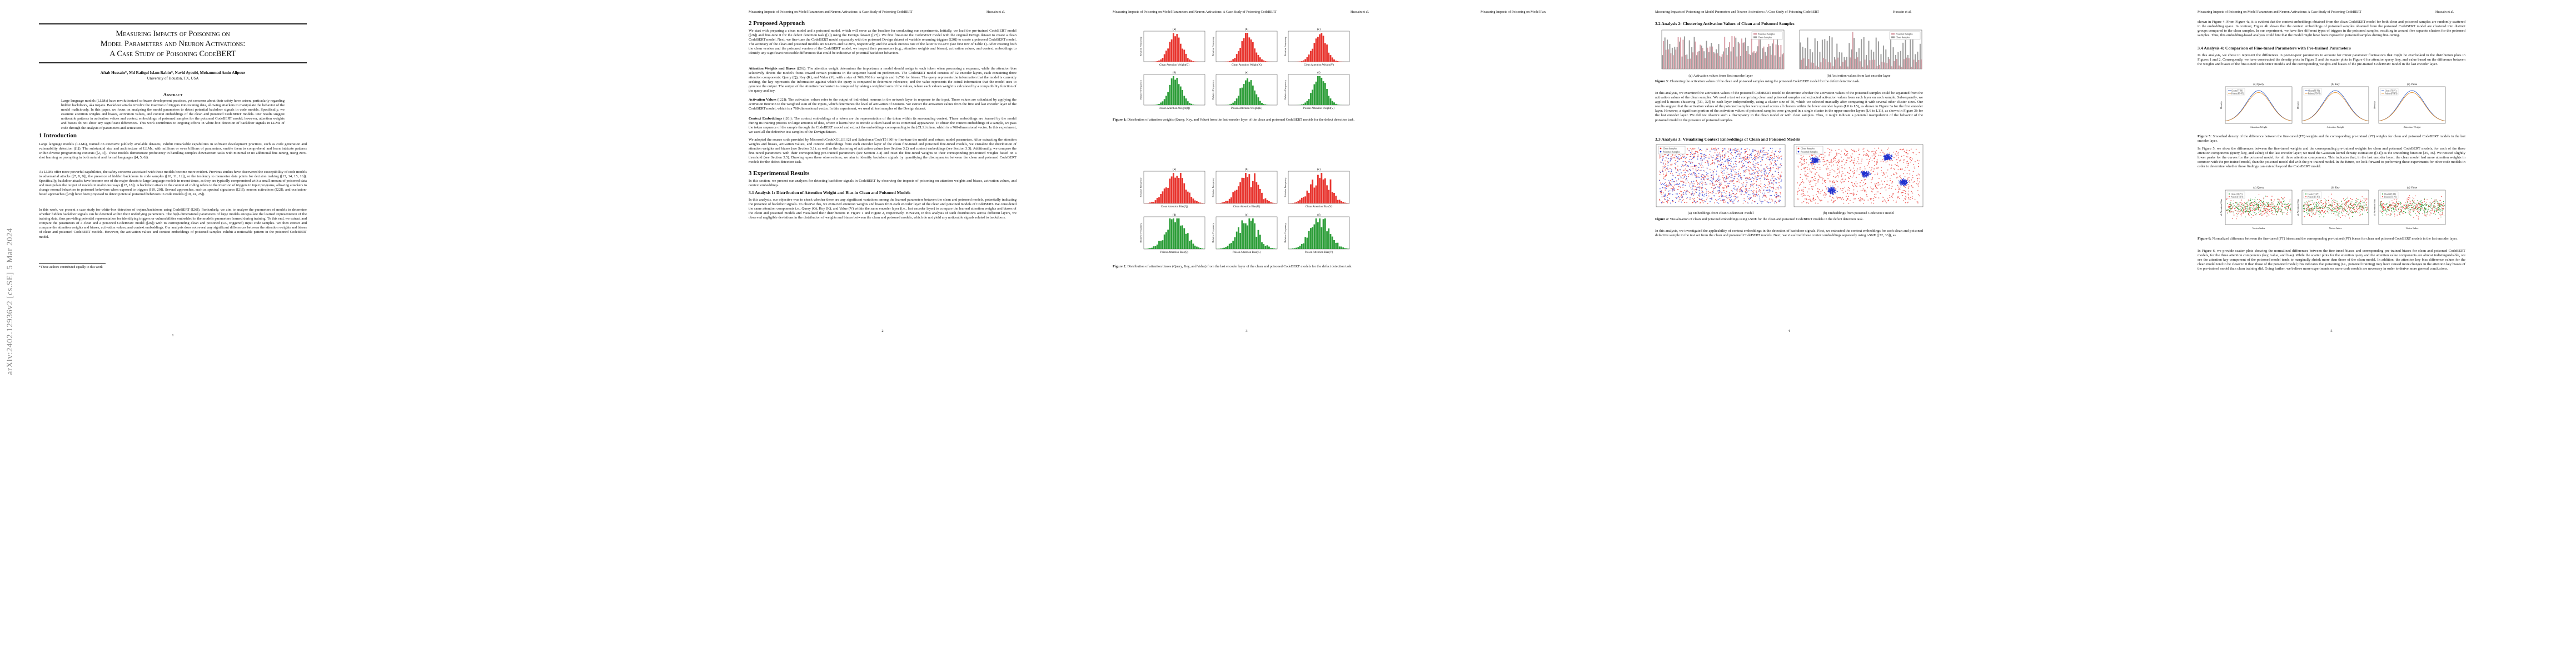 This screenshot has height=667, width=2576. Describe the element at coordinates (1318, 108) in the screenshot. I see `x-axis-label: Poison Attention Weight(V)` at that location.